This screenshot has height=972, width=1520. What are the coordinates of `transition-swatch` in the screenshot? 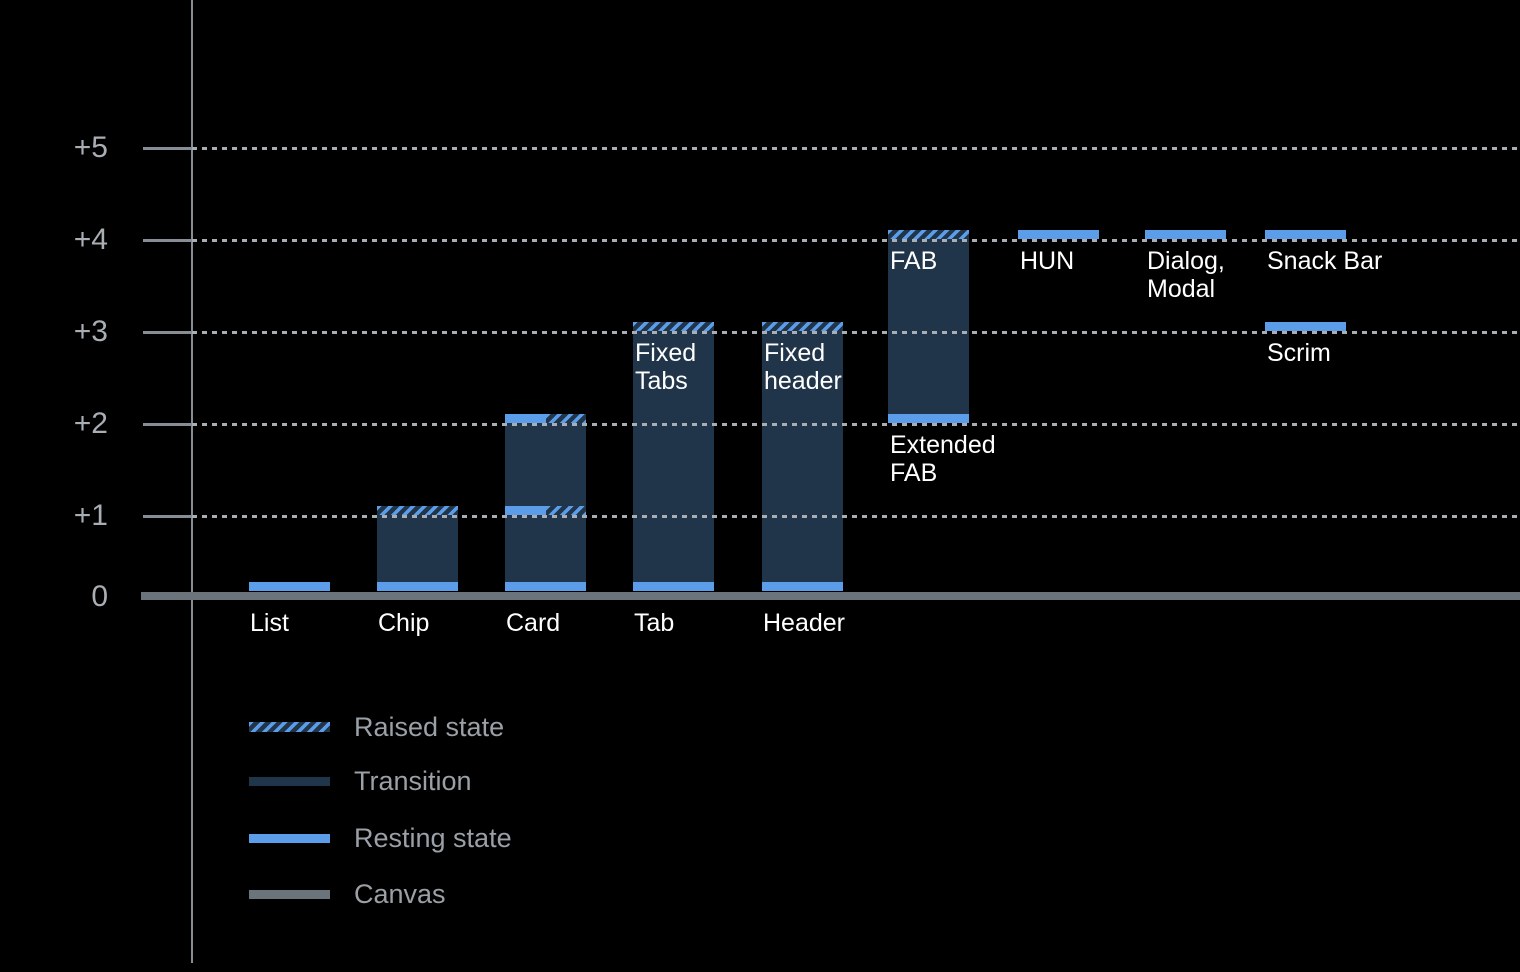 It's located at (289, 781).